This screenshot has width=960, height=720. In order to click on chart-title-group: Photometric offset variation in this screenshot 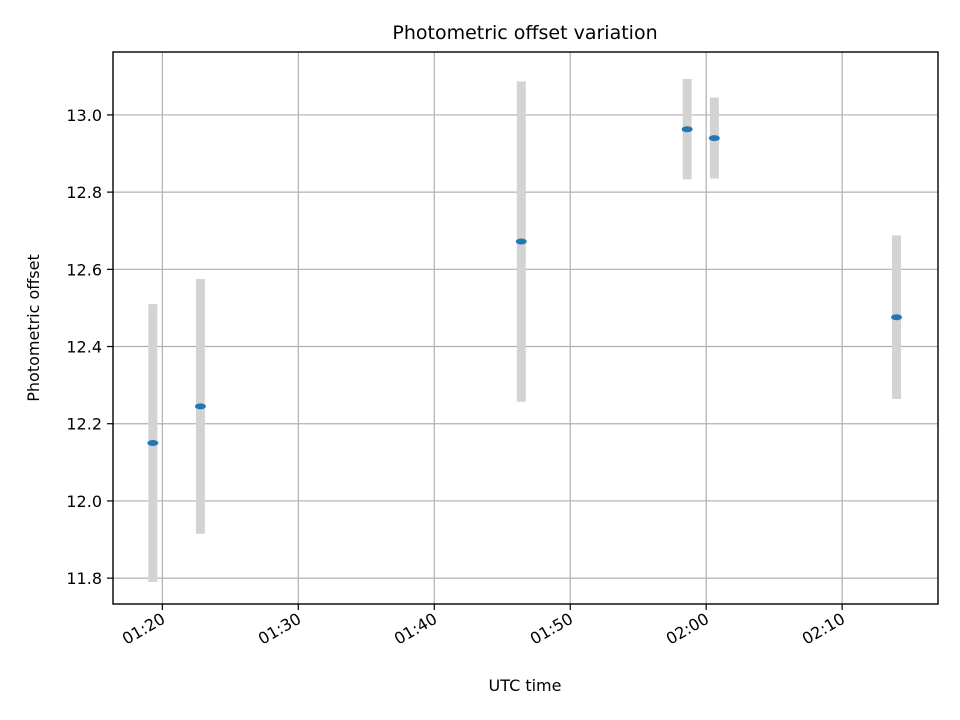, I will do `click(524, 33)`.